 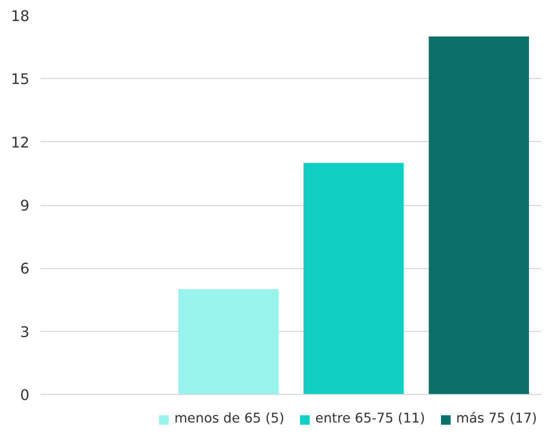 What do you see at coordinates (25, 206) in the screenshot?
I see `y-tick-label: 9` at bounding box center [25, 206].